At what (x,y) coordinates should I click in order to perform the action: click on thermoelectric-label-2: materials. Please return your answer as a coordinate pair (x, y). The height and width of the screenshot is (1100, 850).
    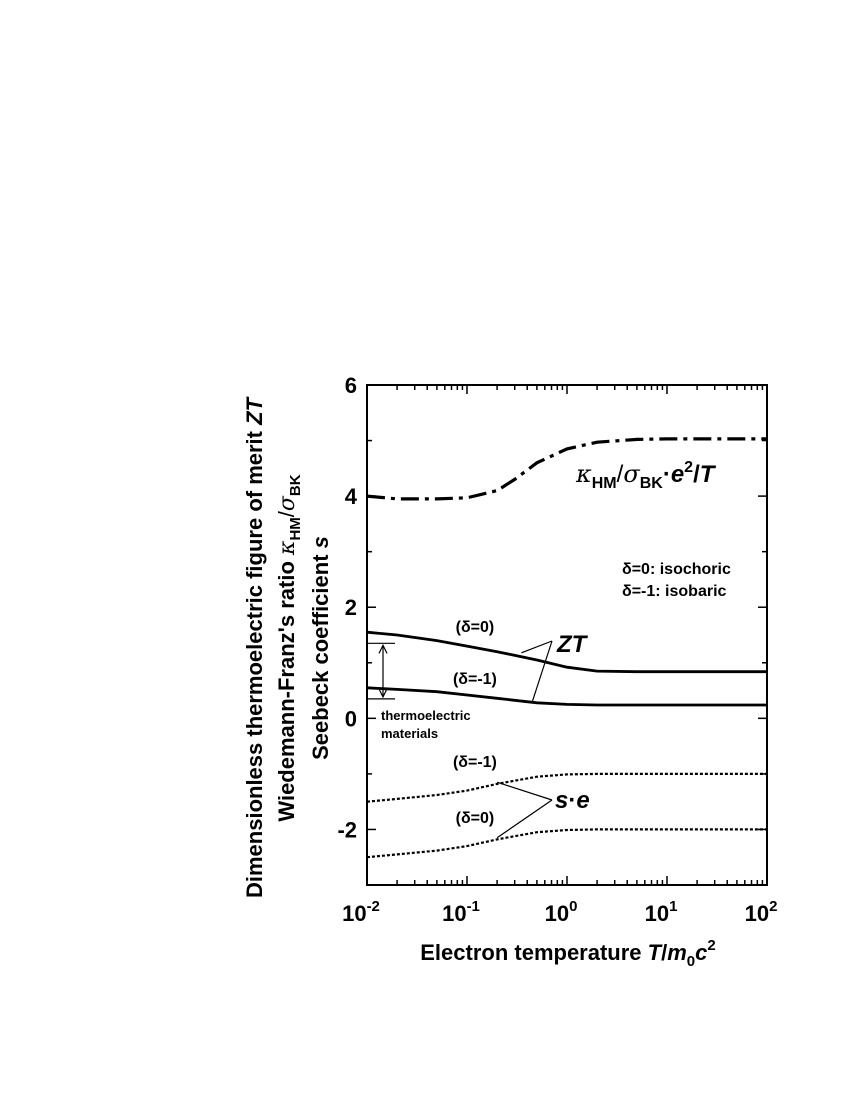
    Looking at the image, I should click on (409, 733).